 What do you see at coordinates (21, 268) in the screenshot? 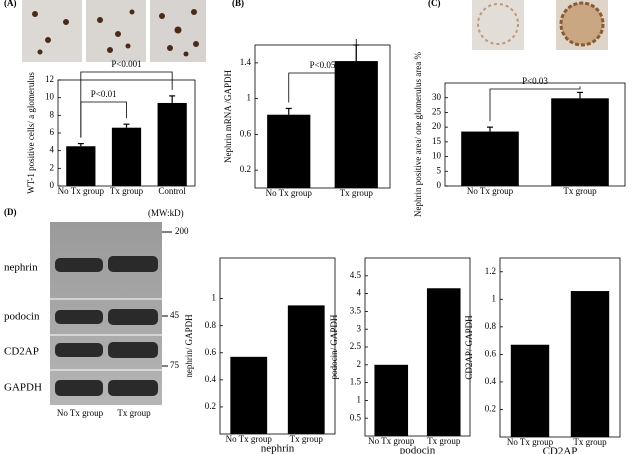
I see `blot-row-label: nephrin` at bounding box center [21, 268].